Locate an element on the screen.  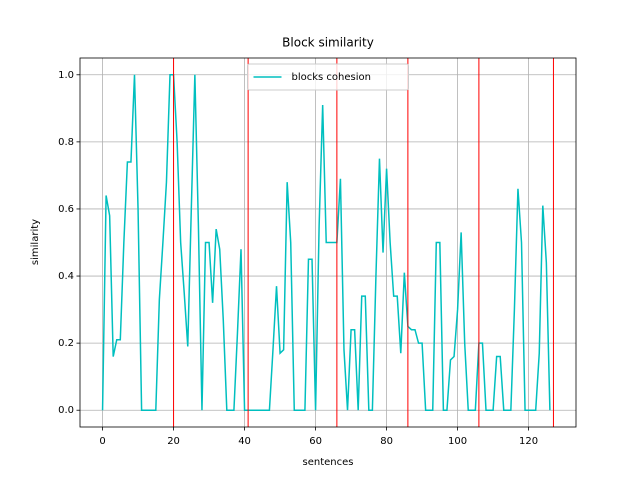
y-tick-label: 0.6 is located at coordinates (66, 209).